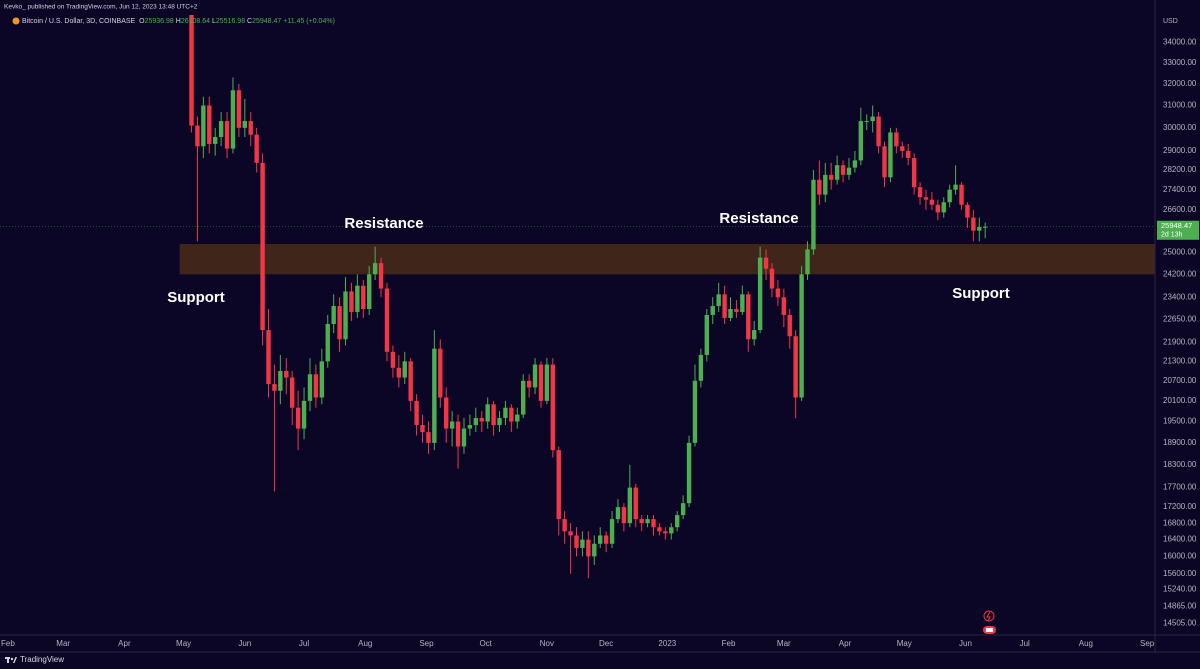 This screenshot has height=669, width=1200. Describe the element at coordinates (1086, 643) in the screenshot. I see `x-tick-label: Aug` at that location.